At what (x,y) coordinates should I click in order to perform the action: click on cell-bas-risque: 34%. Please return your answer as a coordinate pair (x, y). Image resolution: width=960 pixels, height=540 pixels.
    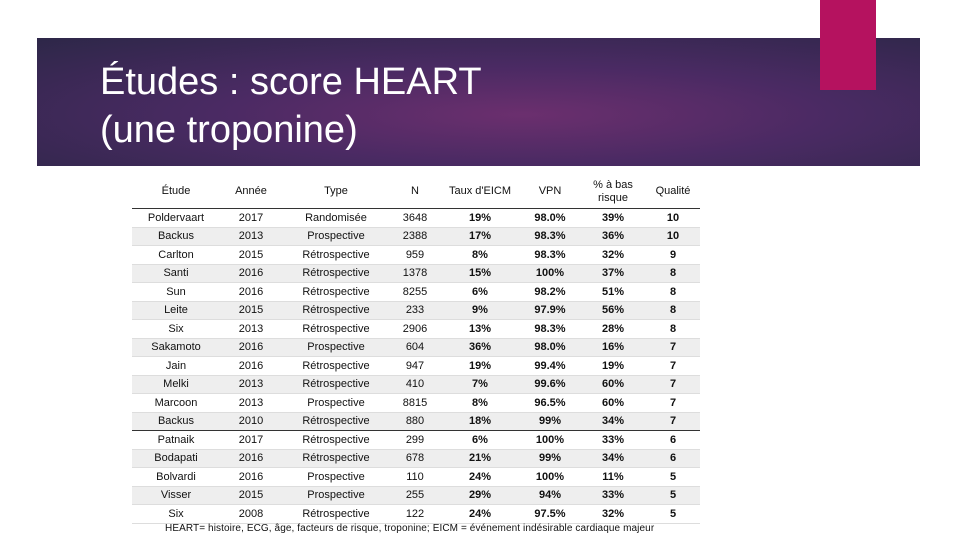
    Looking at the image, I should click on (613, 458).